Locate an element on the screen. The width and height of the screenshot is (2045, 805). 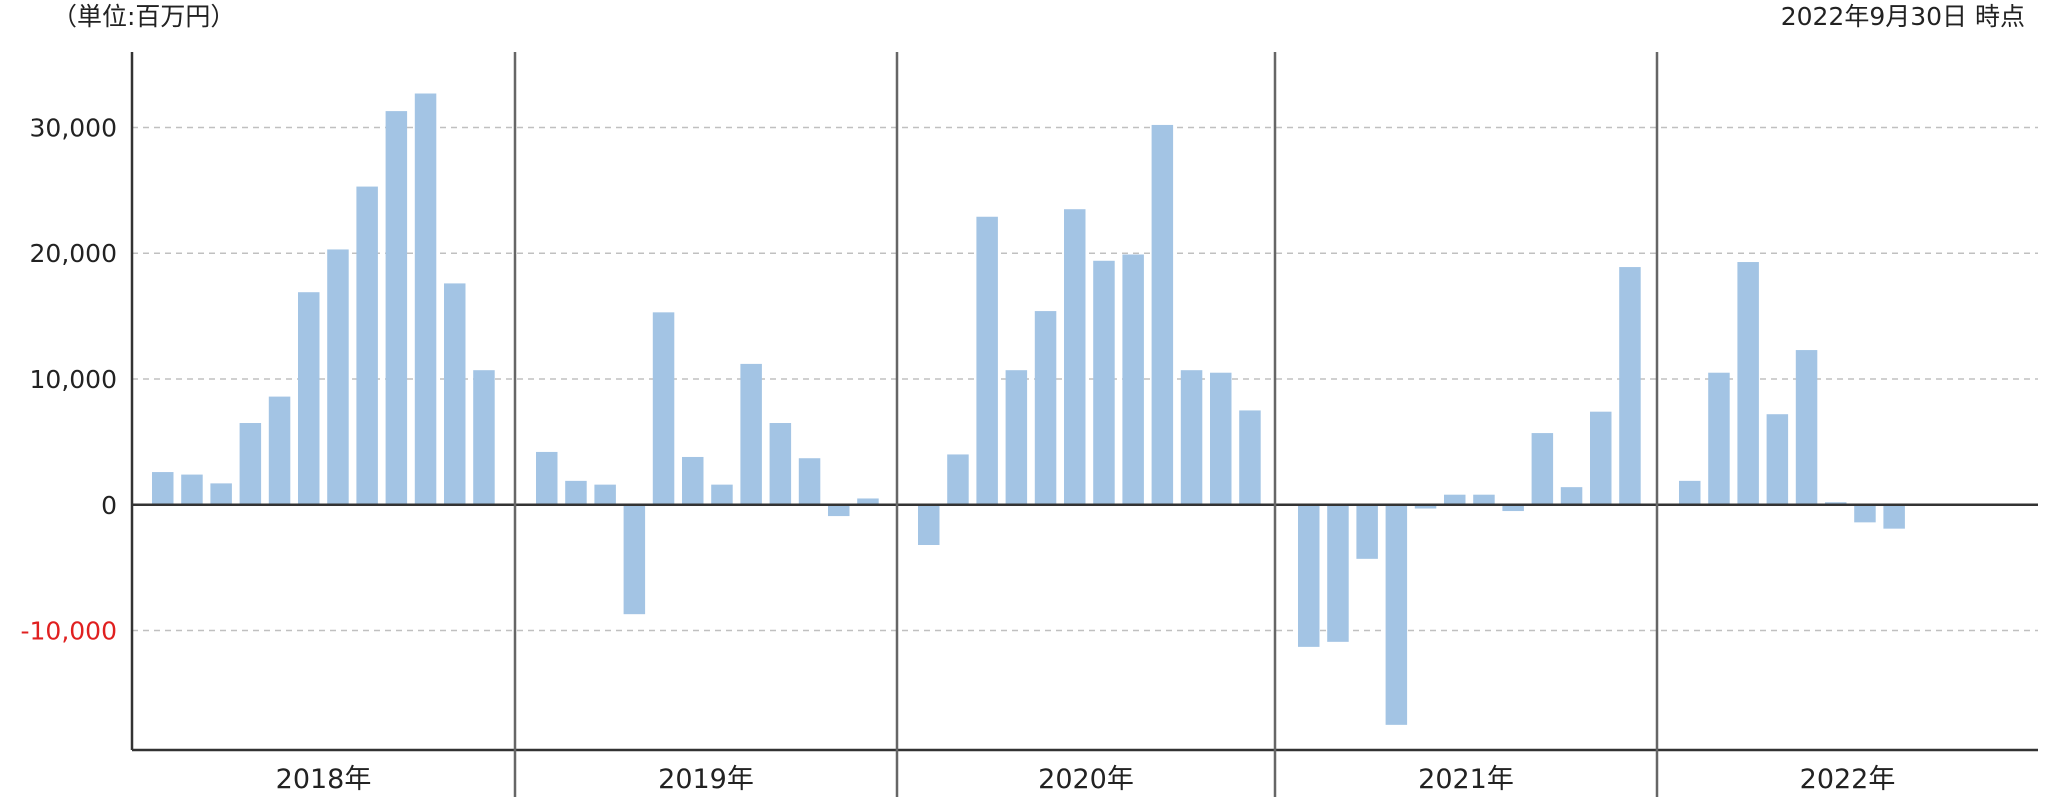
category-label: 2022年 is located at coordinates (1848, 779).